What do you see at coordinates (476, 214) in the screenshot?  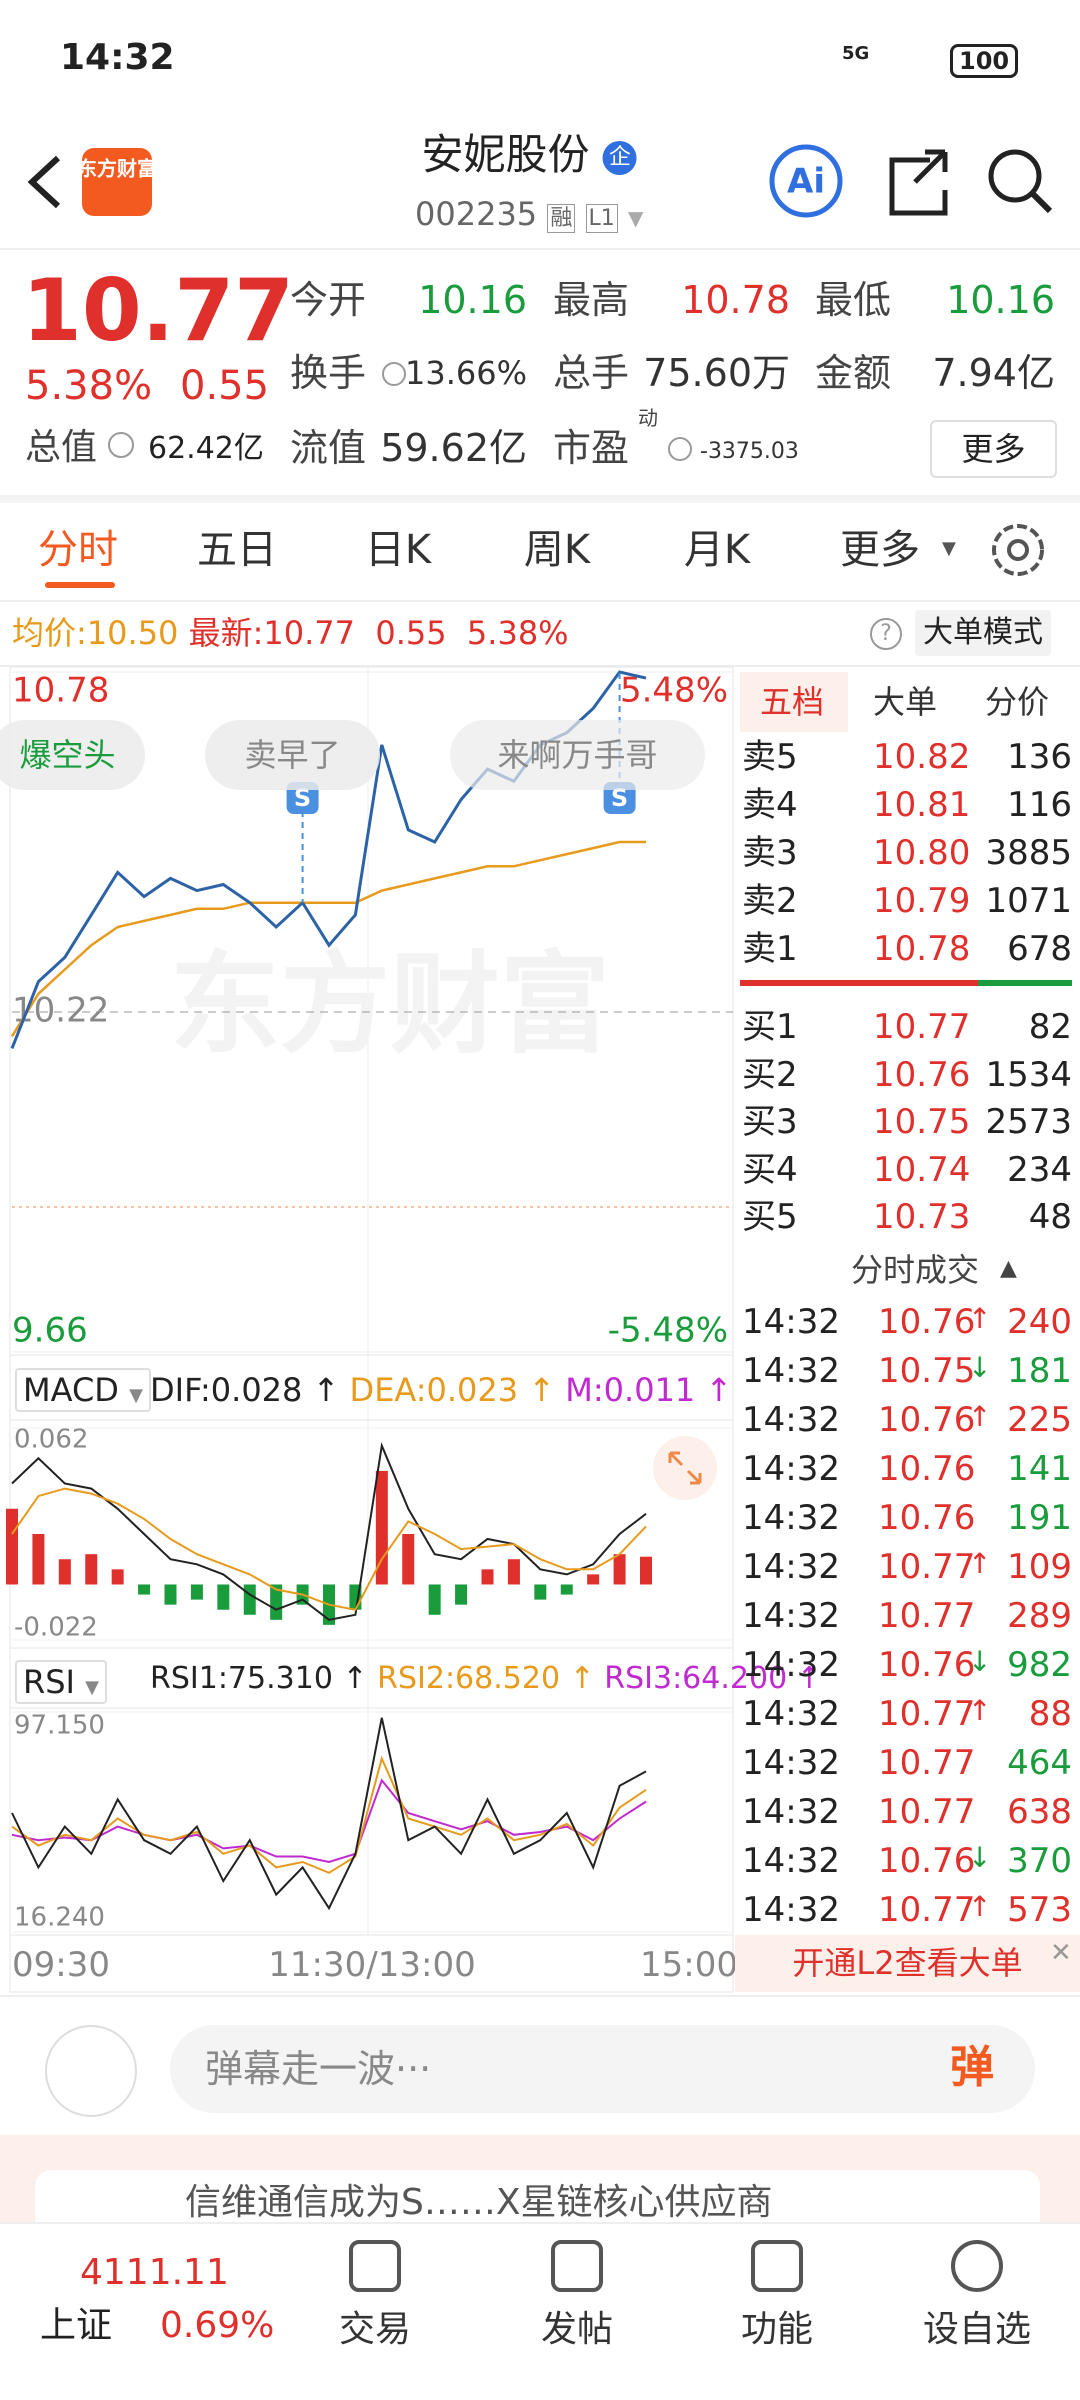 I see `code: 002235` at bounding box center [476, 214].